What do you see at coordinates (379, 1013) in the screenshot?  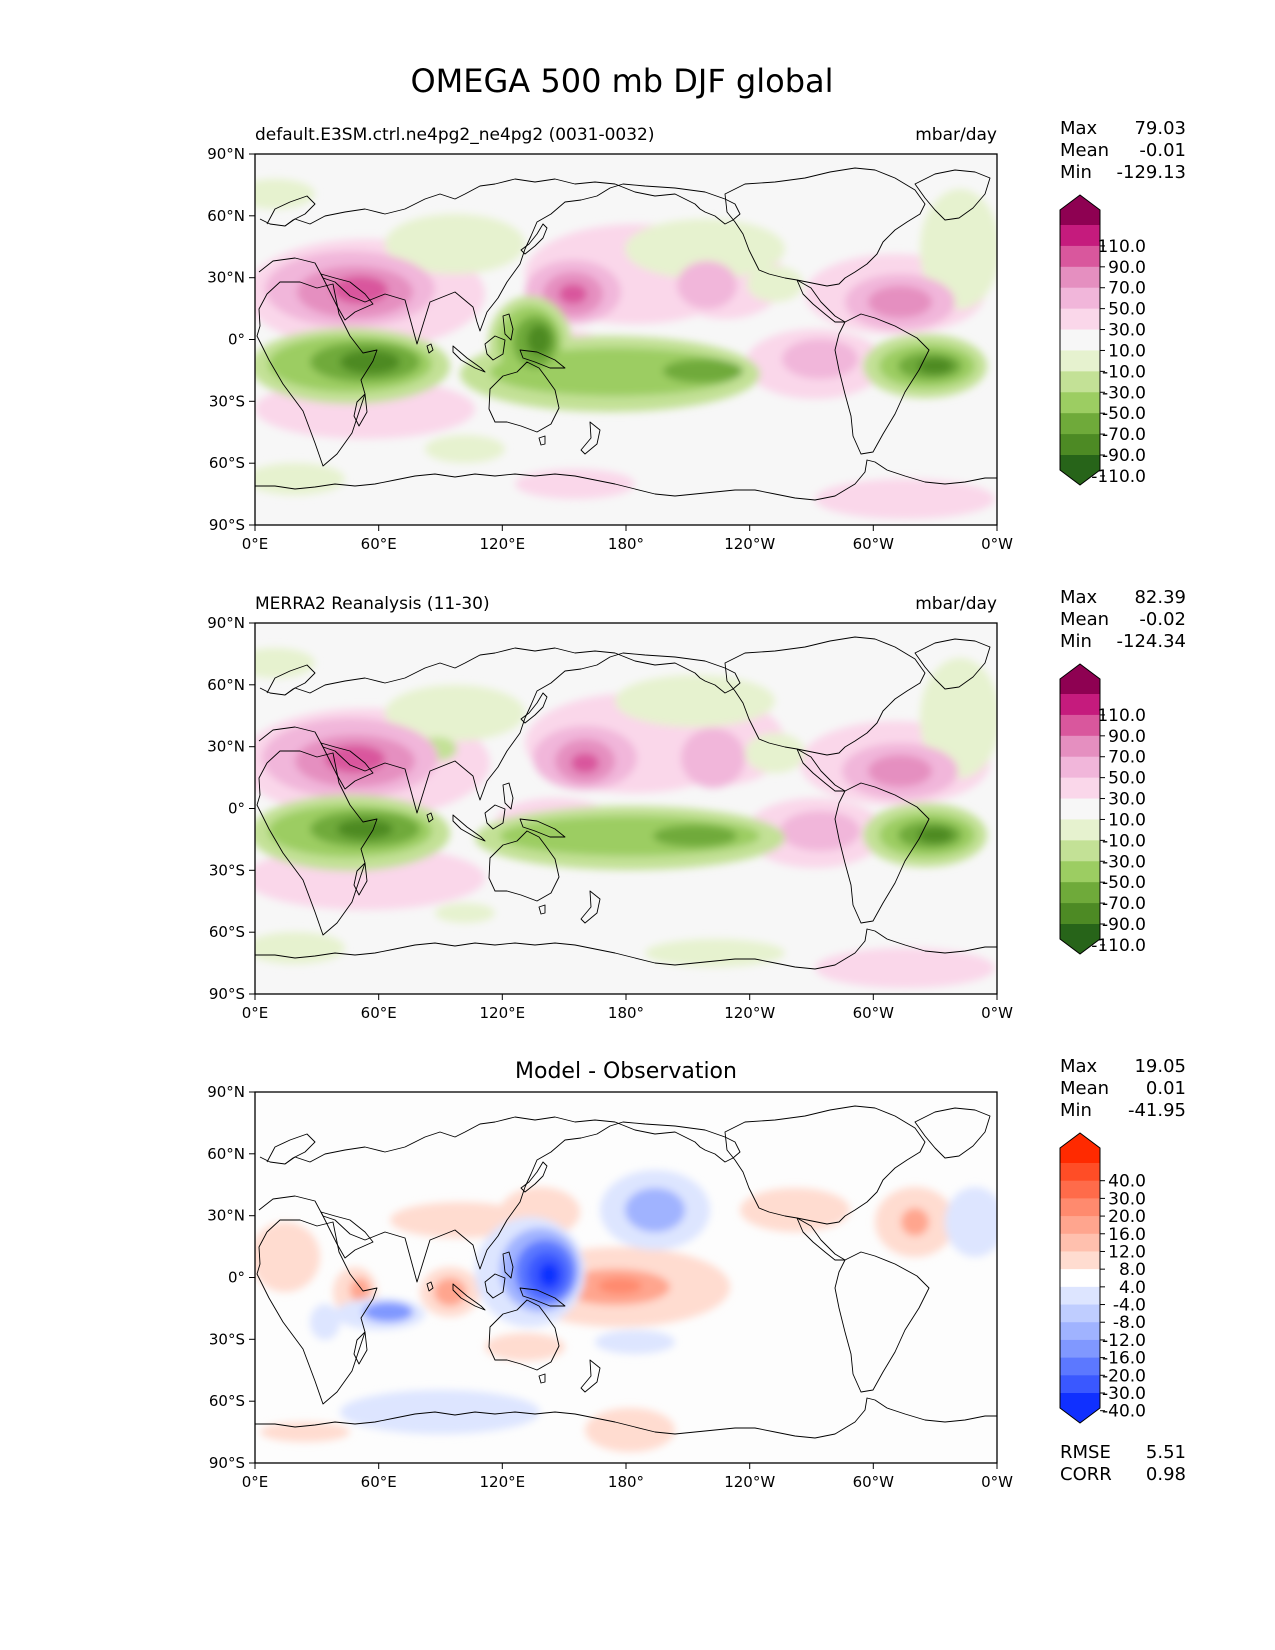 I see `lon-tick-label: 60°E` at bounding box center [379, 1013].